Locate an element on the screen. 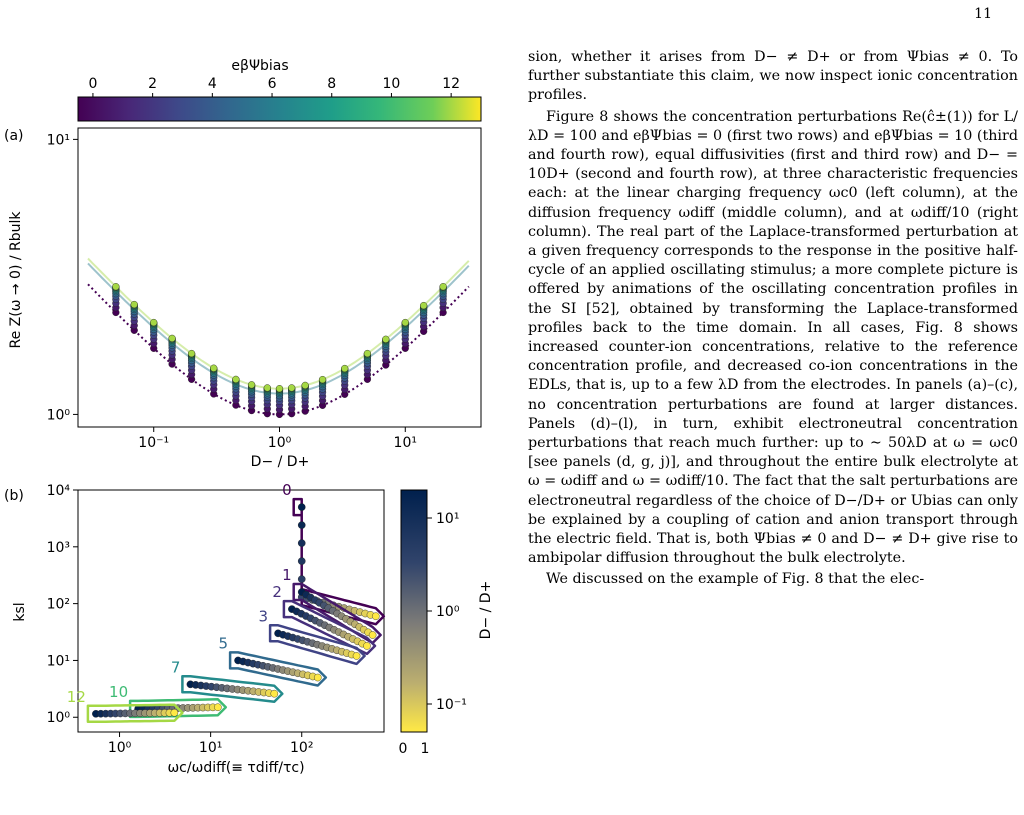 This screenshot has height=815, width=1024. colorbar-a-tick-label: 4 is located at coordinates (212, 84).